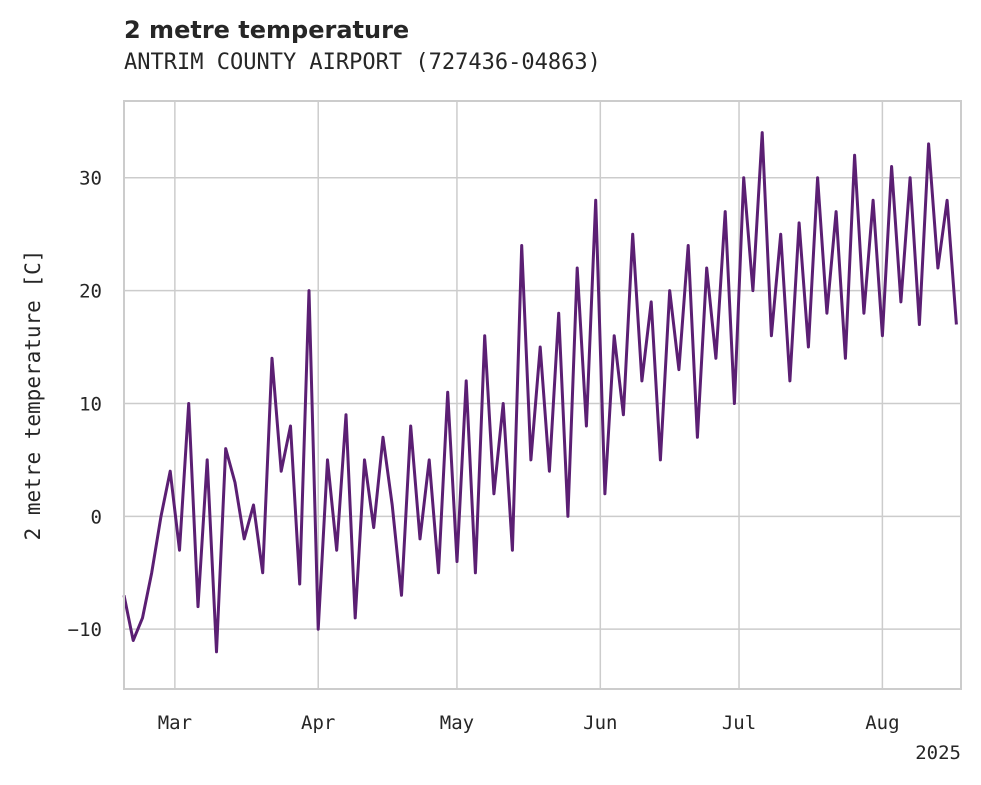  Describe the element at coordinates (267, 30) in the screenshot. I see `chart-title: 2 metre temperature` at that location.